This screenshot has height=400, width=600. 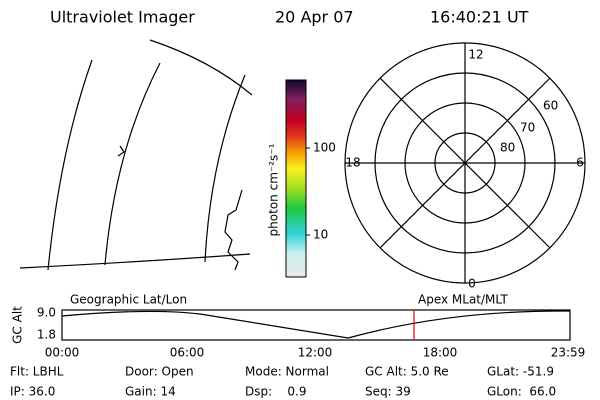 I want to click on status-field: Door: Open, so click(x=159, y=372).